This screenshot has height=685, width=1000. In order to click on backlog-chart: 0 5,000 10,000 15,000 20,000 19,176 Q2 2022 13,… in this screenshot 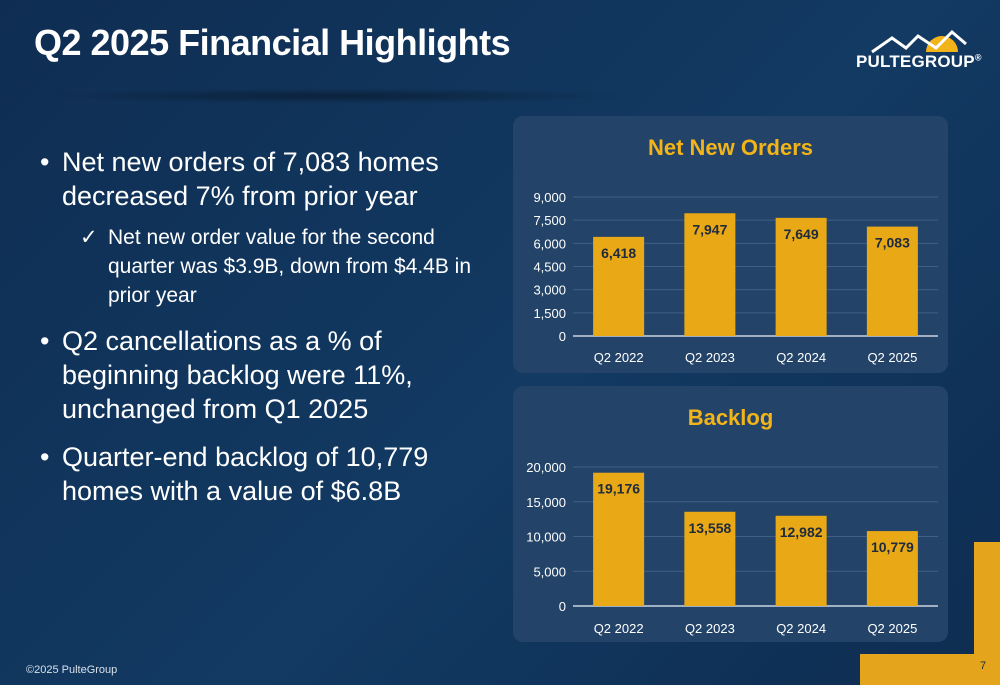, I will do `click(732, 548)`.